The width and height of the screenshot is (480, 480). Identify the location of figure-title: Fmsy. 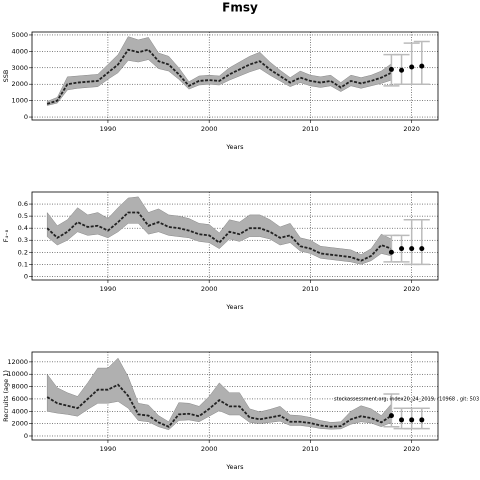
(240, 8).